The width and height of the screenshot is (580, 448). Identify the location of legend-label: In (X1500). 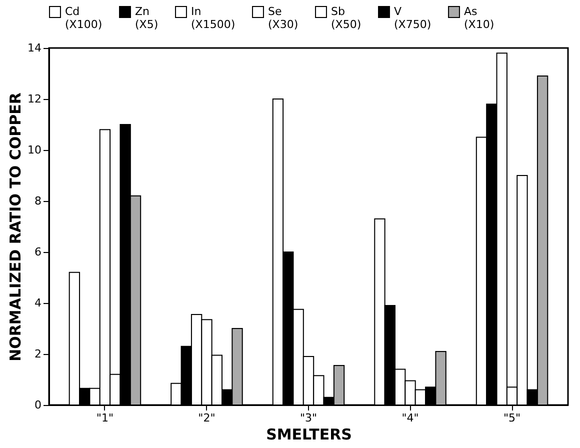
(213, 18).